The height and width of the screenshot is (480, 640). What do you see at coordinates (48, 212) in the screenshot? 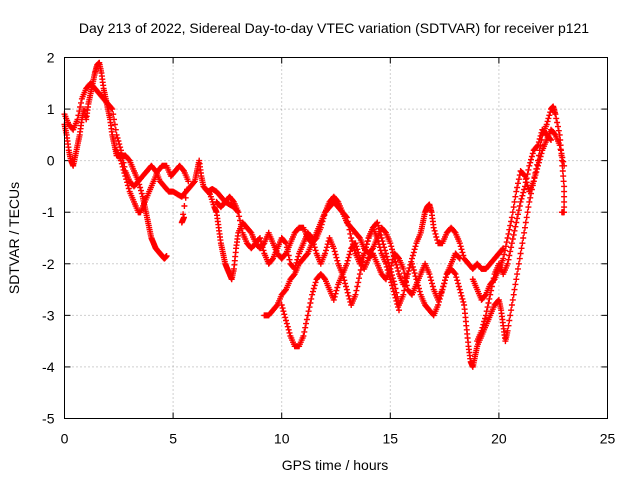
I see `y-tick-label: -1` at bounding box center [48, 212].